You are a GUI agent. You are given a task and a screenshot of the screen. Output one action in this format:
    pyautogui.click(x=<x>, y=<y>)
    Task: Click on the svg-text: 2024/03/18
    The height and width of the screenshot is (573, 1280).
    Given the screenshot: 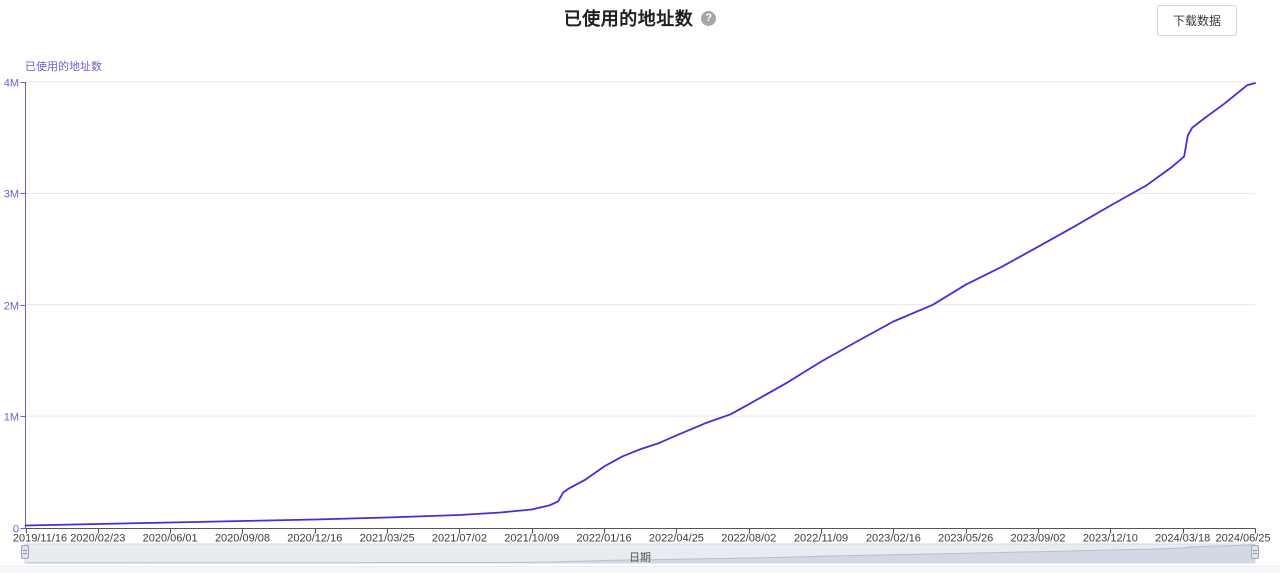 What is the action you would take?
    pyautogui.click(x=1182, y=539)
    